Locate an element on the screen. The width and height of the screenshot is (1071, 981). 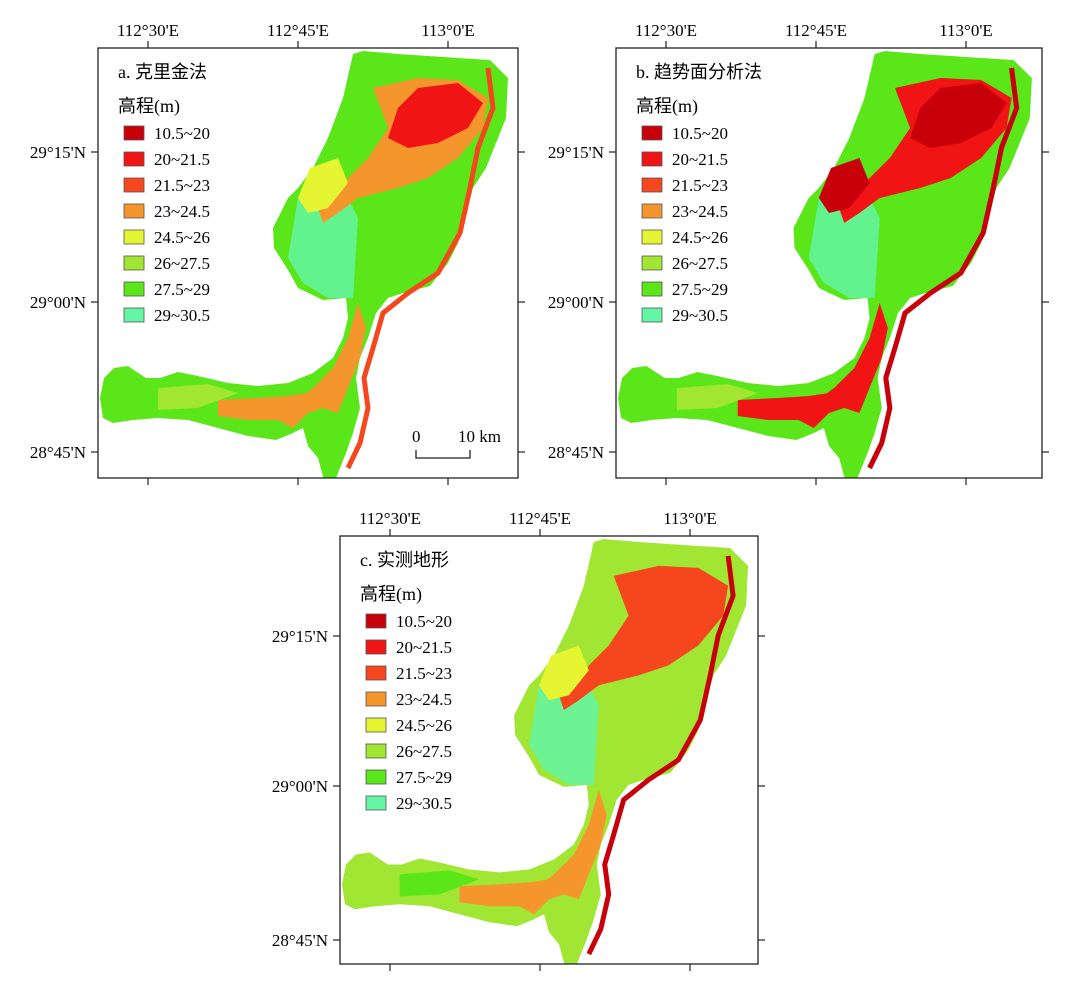
scale-bar: 0 10 km is located at coordinates (456, 443).